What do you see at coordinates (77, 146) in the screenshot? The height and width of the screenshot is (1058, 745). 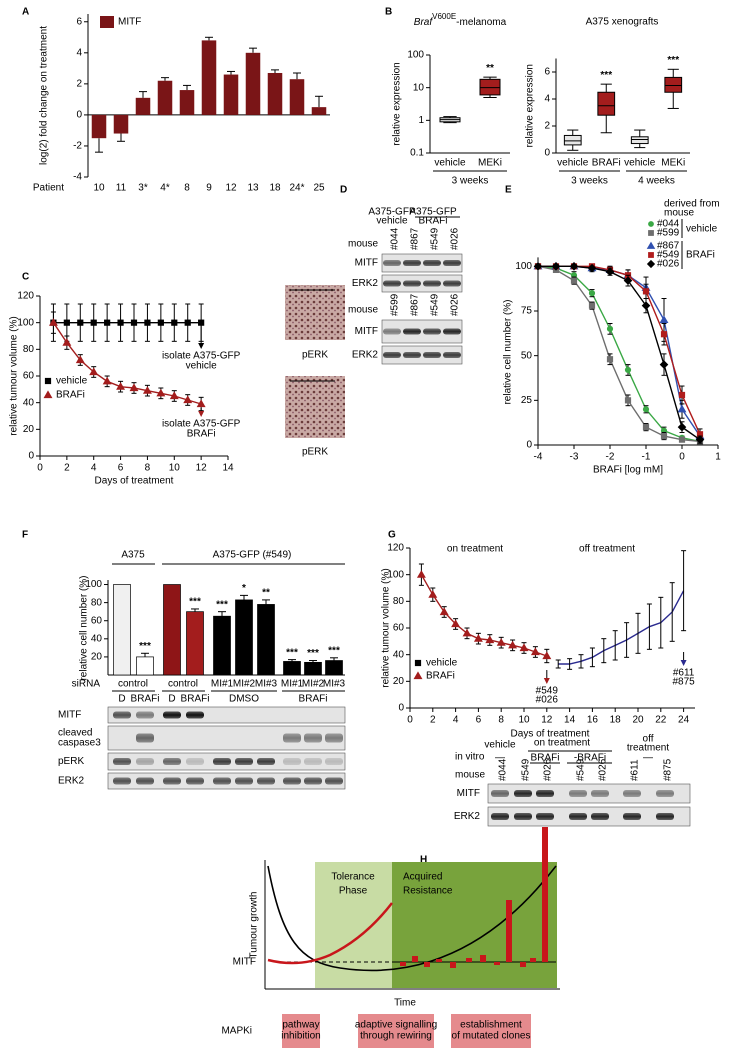 I see `y-tick-label: -2` at bounding box center [77, 146].